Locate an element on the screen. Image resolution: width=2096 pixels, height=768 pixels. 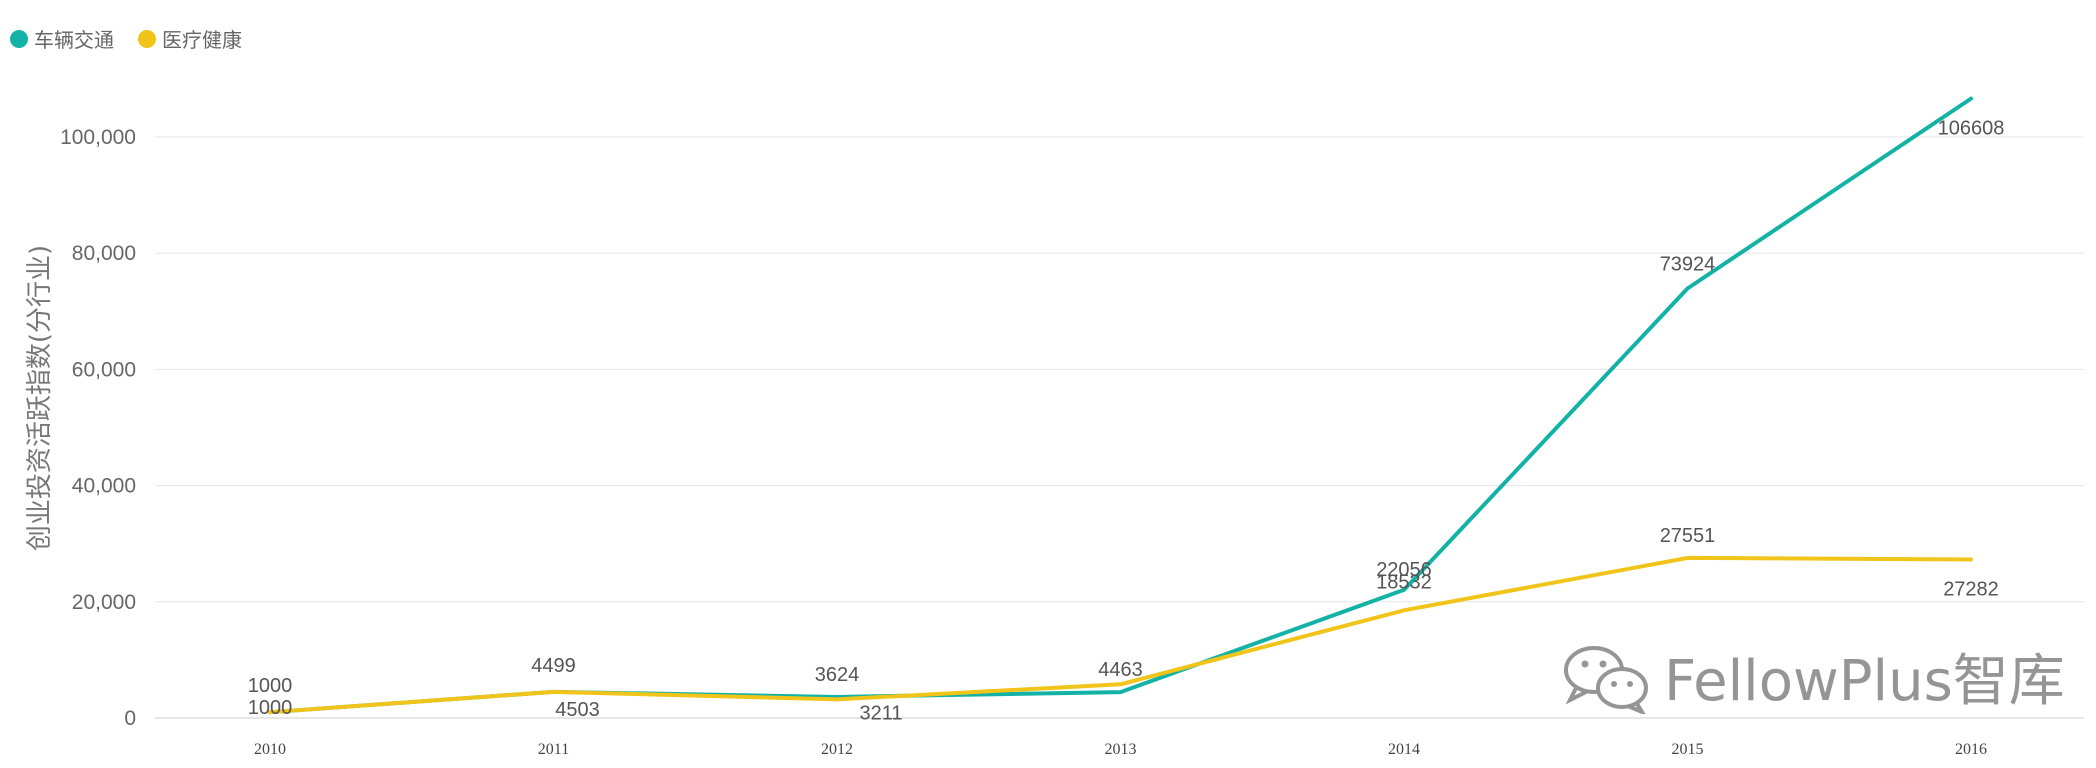
data-label: 4463 is located at coordinates (1120, 670).